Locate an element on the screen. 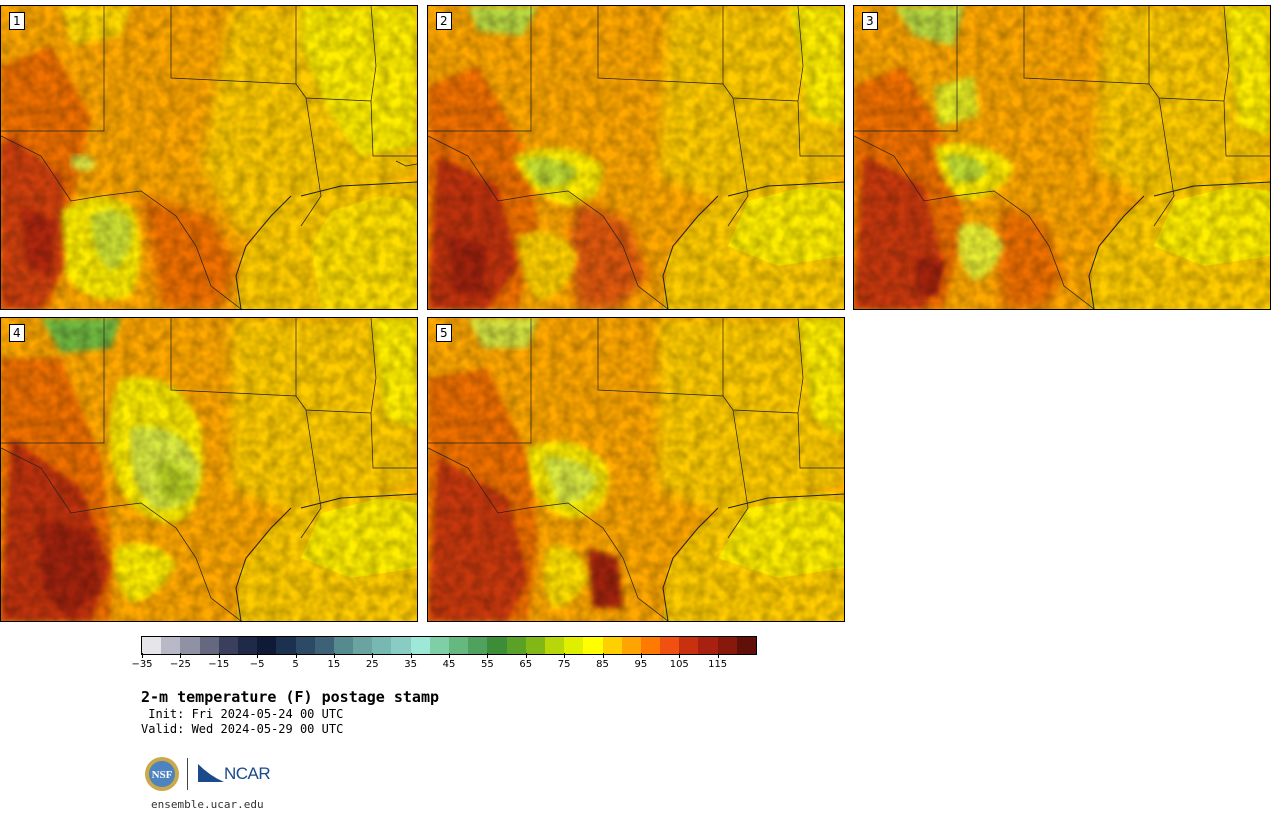 The height and width of the screenshot is (815, 1280). colorbar-tick-label: 115 is located at coordinates (718, 664).